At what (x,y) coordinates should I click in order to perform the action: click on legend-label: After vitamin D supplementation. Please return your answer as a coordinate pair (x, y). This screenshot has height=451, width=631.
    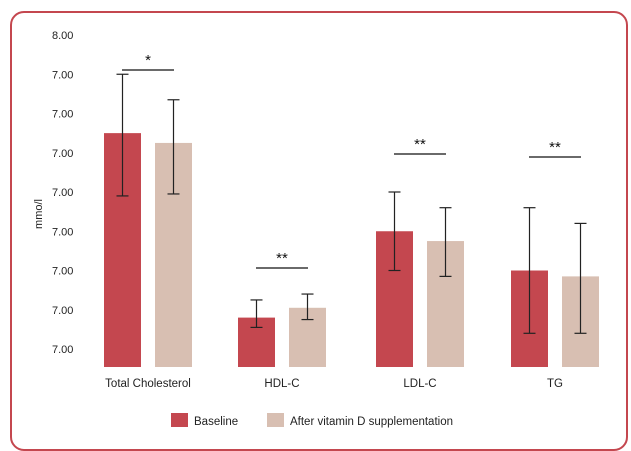
    Looking at the image, I should click on (371, 422).